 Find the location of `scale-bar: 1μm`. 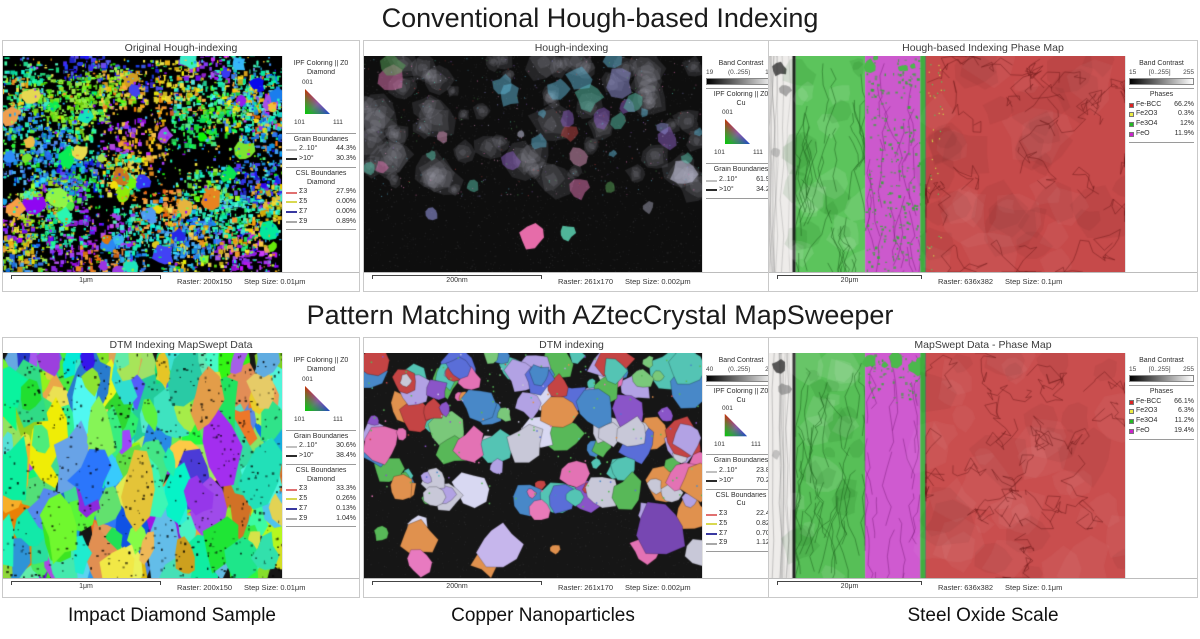

scale-bar: 1μm is located at coordinates (86, 279).